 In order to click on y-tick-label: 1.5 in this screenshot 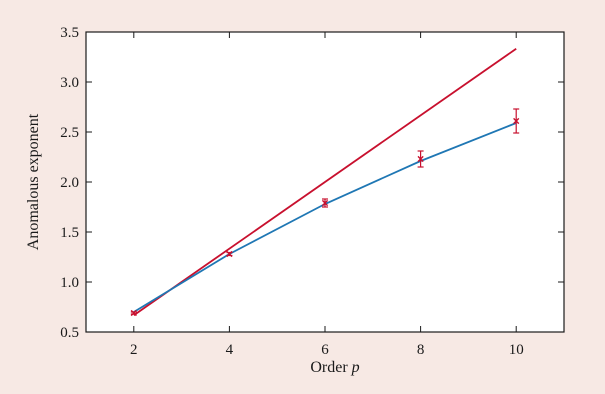, I will do `click(69, 233)`.